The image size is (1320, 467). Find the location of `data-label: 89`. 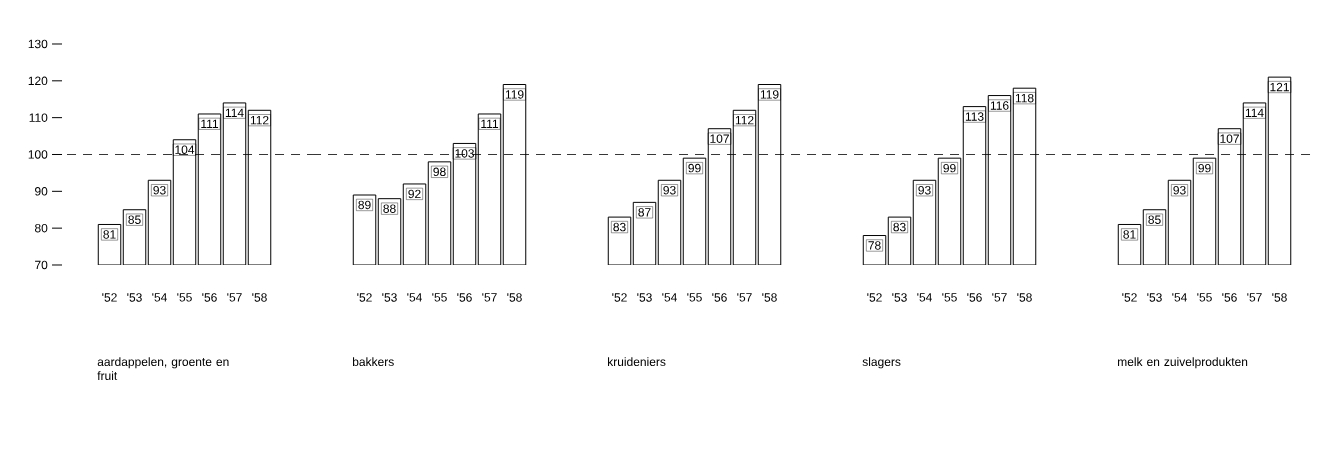

data-label: 89 is located at coordinates (364, 205).